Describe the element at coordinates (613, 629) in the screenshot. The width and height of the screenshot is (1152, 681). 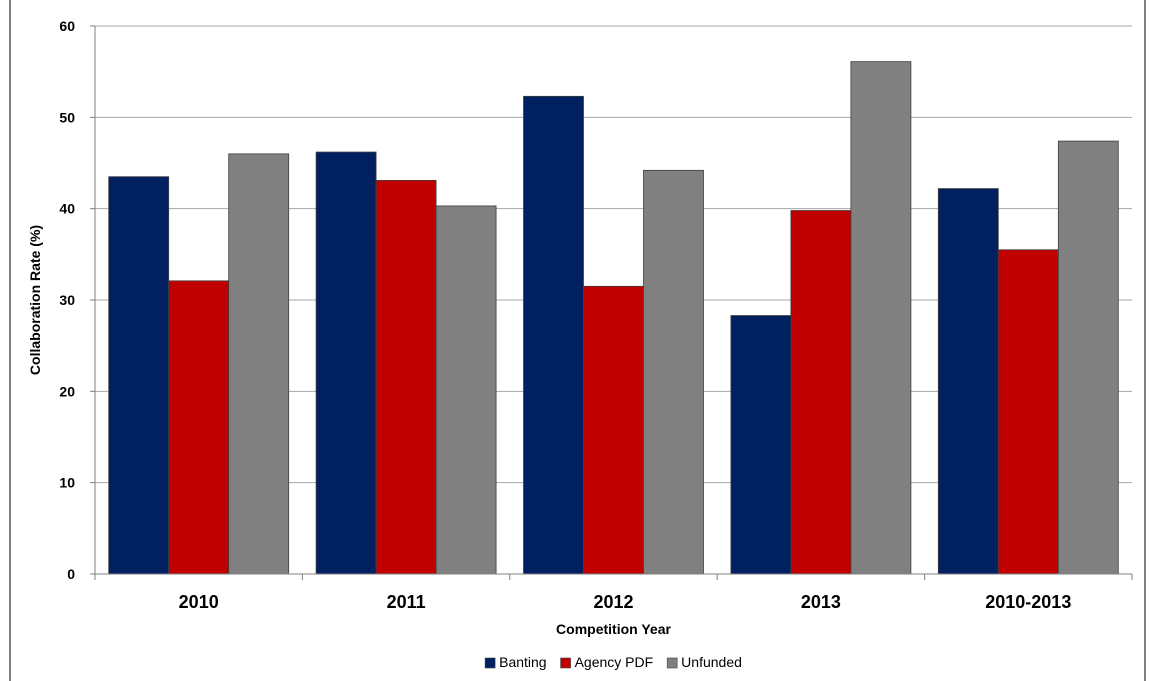
I see `x-axis-title: Competition Year` at that location.